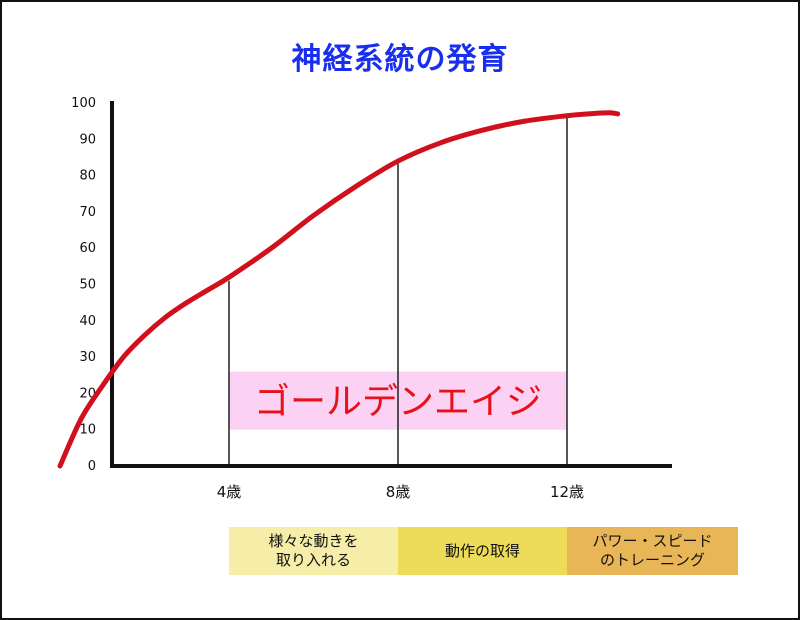  Describe the element at coordinates (313, 560) in the screenshot. I see `stage-label-line2: 取り入れる` at that location.